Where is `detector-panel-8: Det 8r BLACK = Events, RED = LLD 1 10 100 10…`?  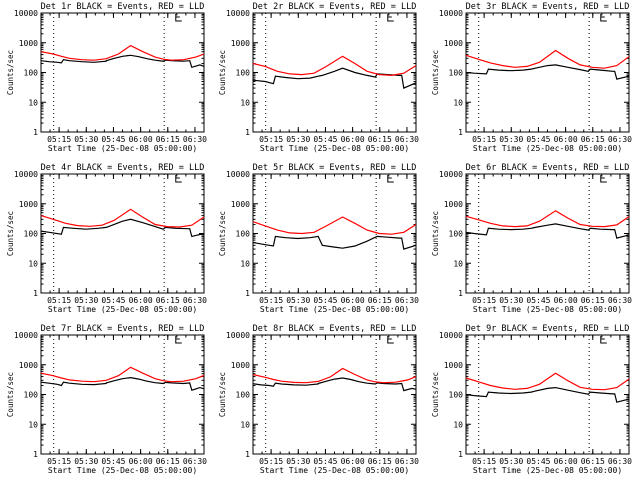
detector-panel-8: Det 8r BLACK = Events, RED = LLD 1 10 100 10… is located at coordinates (318, 399).